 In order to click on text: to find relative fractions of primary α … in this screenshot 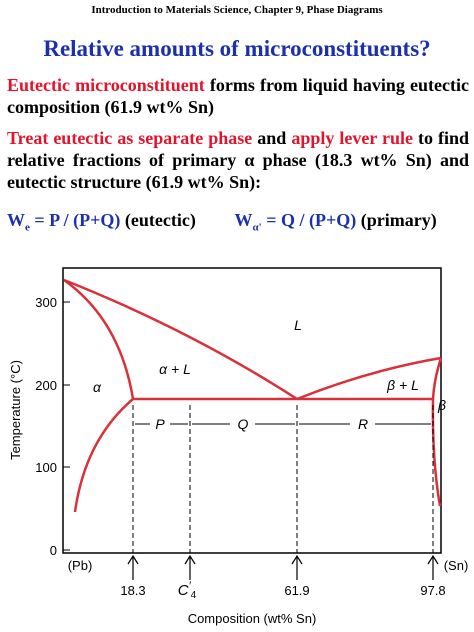, I will do `click(238, 160)`.